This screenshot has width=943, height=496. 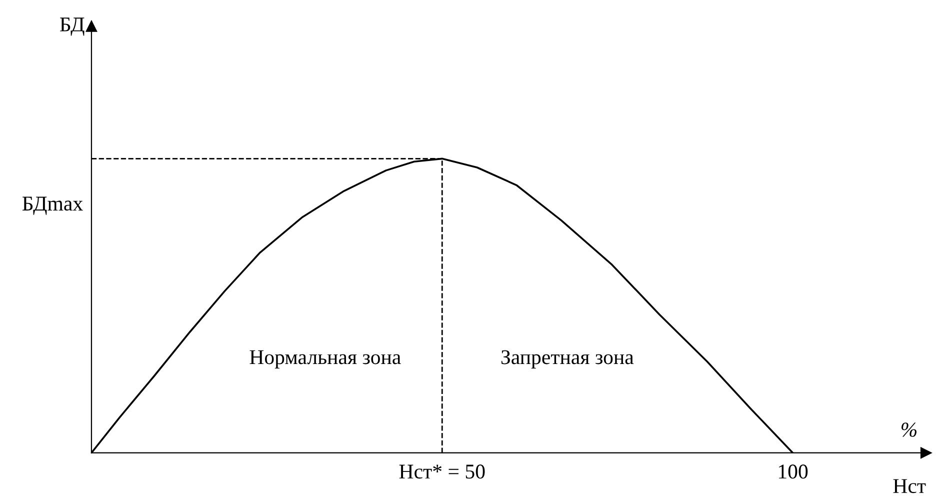 I want to click on text: БДmax, so click(x=52, y=205).